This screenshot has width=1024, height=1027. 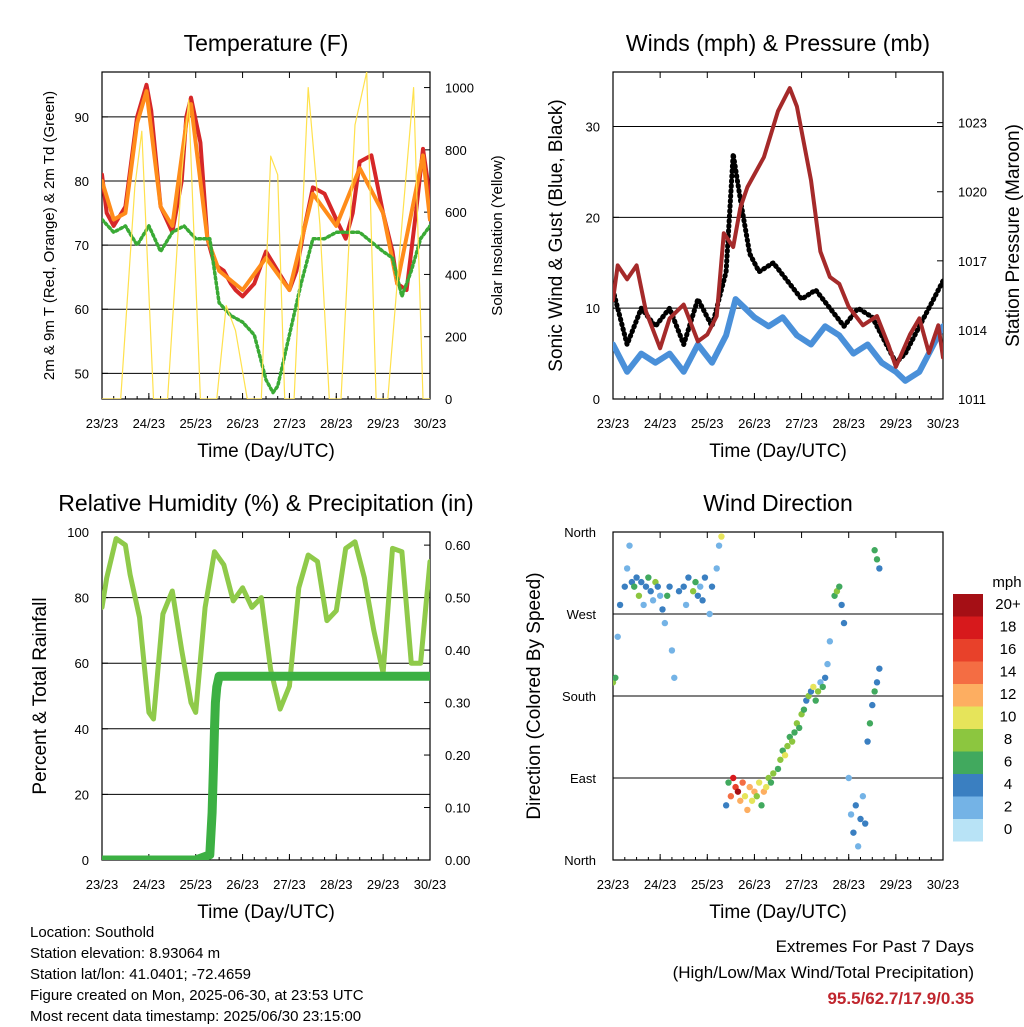 I want to click on panel4-x-tick-label: 28/23, so click(x=848, y=884).